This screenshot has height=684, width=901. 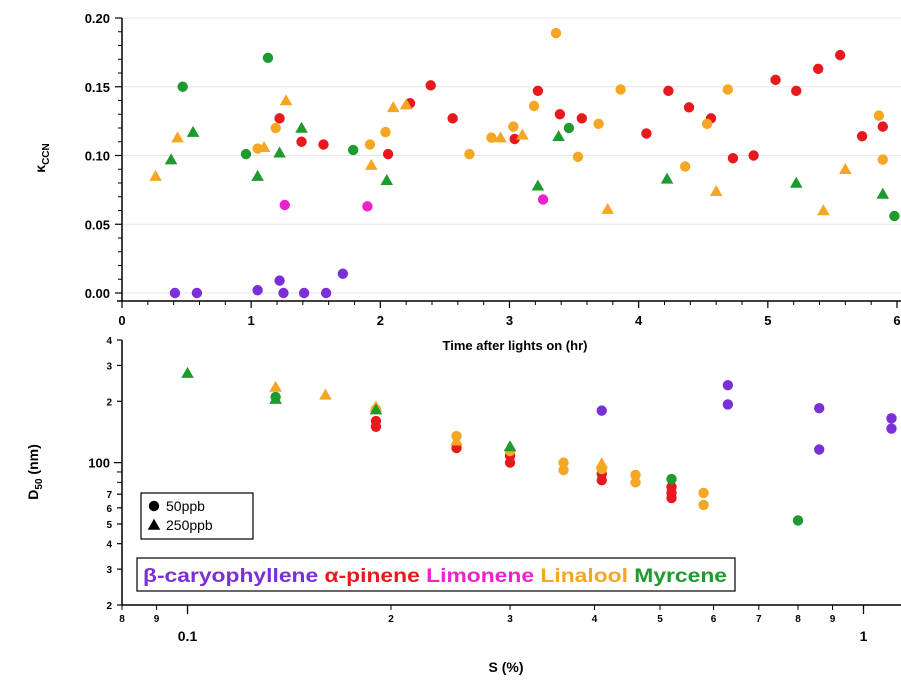 I want to click on x-tick-label: 6, so click(x=714, y=619).